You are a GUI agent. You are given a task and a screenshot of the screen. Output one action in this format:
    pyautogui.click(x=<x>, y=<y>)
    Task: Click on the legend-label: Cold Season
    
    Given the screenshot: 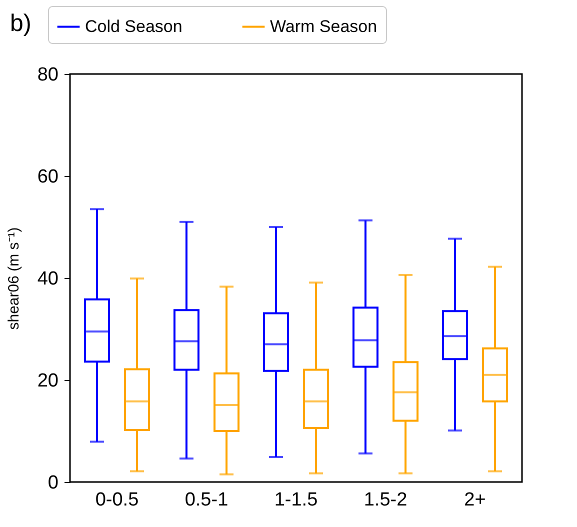 What is the action you would take?
    pyautogui.click(x=133, y=26)
    